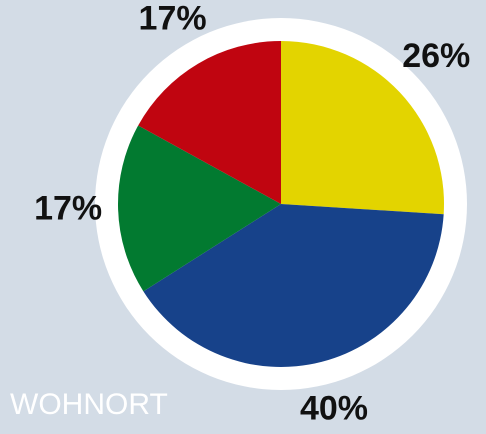  What do you see at coordinates (334, 408) in the screenshot?
I see `data-label: 40%` at bounding box center [334, 408].